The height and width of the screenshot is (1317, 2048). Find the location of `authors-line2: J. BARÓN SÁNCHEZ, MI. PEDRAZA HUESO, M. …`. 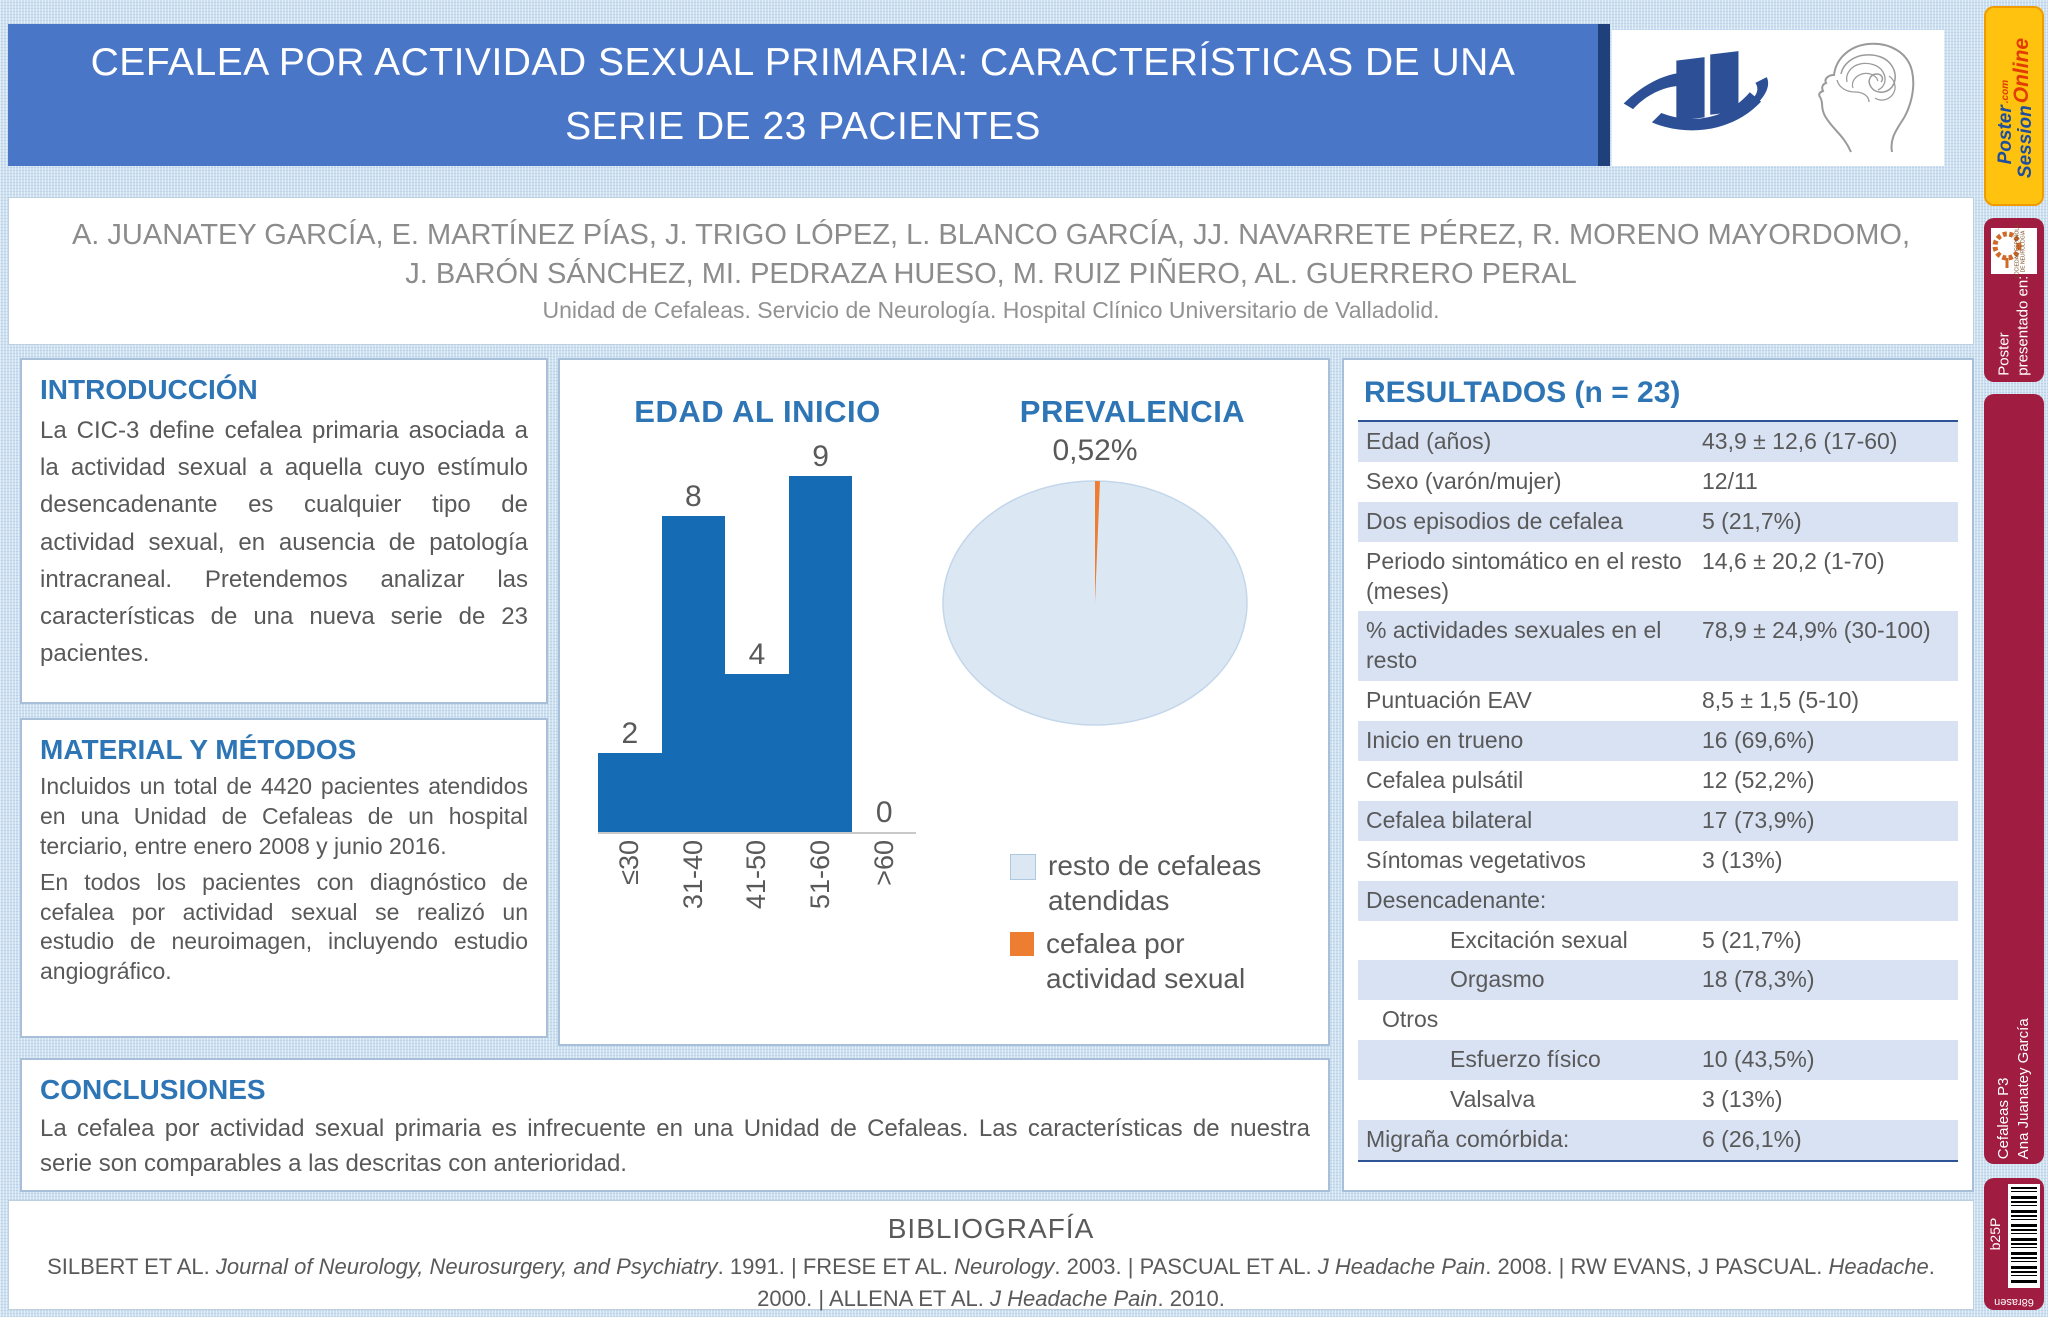

authors-line2: J. BARÓN SÁNCHEZ, MI. PEDRAZA HUESO, M. … is located at coordinates (991, 273).